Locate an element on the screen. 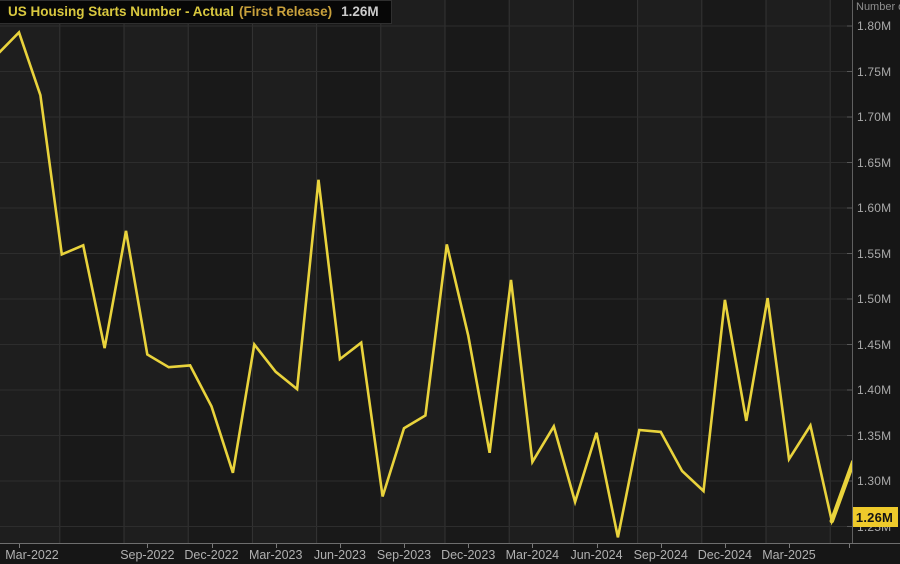 This screenshot has width=900, height=564. x-tick-label: Dec-2023 is located at coordinates (468, 555).